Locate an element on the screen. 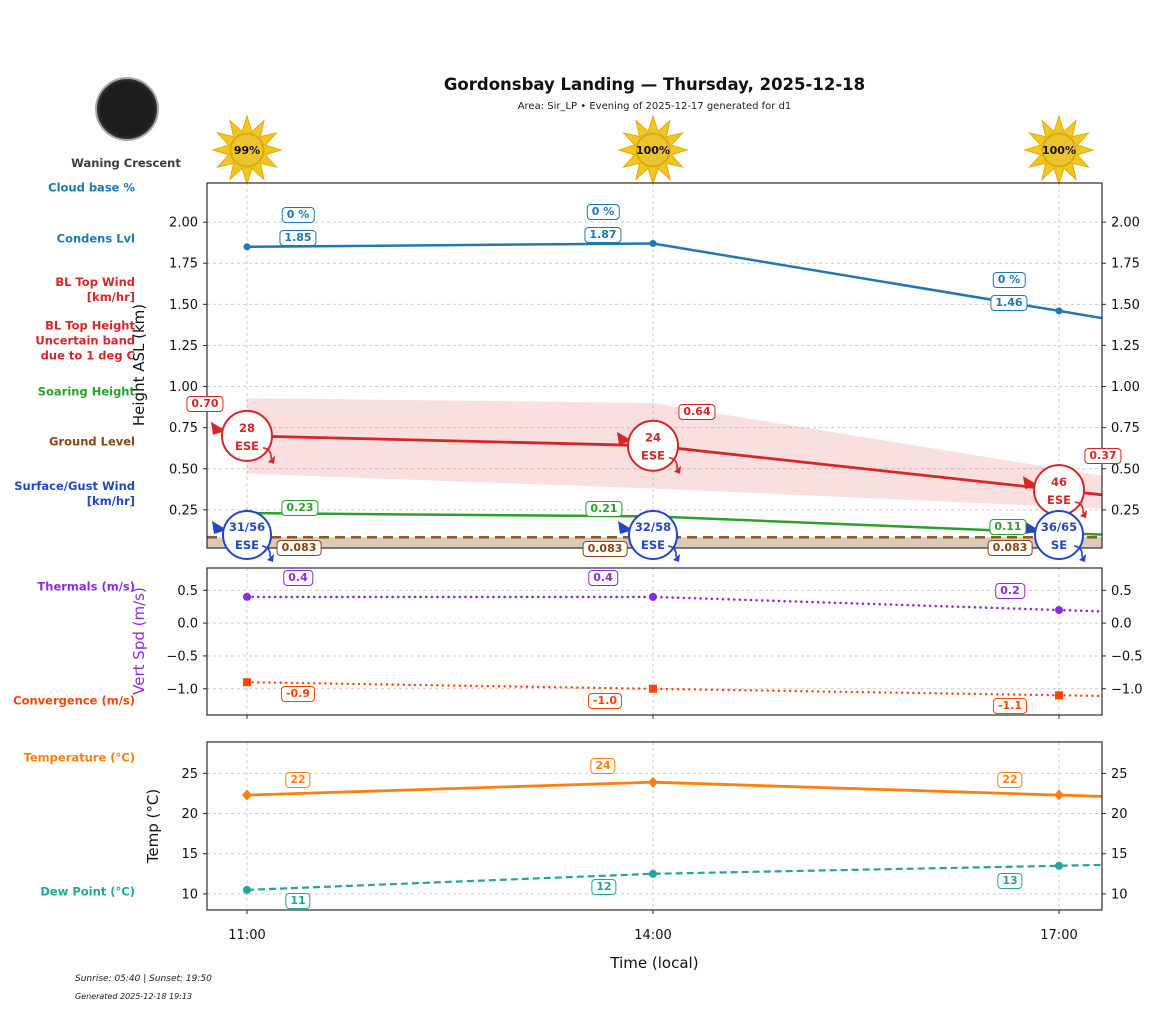  y-tick-label: 0.50 is located at coordinates (1125, 469).